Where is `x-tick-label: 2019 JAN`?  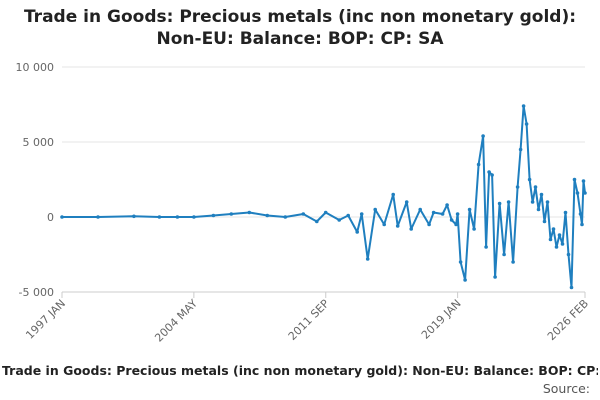
x-tick-label: 2019 JAN is located at coordinates (441, 319).